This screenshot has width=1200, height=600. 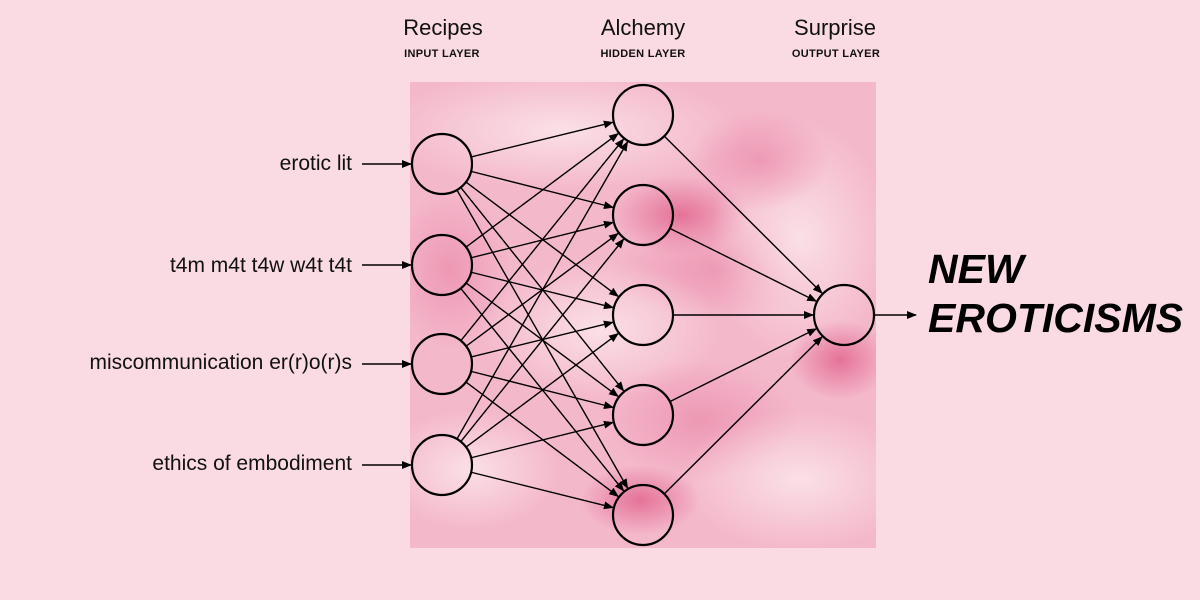 What do you see at coordinates (844, 315) in the screenshot?
I see `output-node` at bounding box center [844, 315].